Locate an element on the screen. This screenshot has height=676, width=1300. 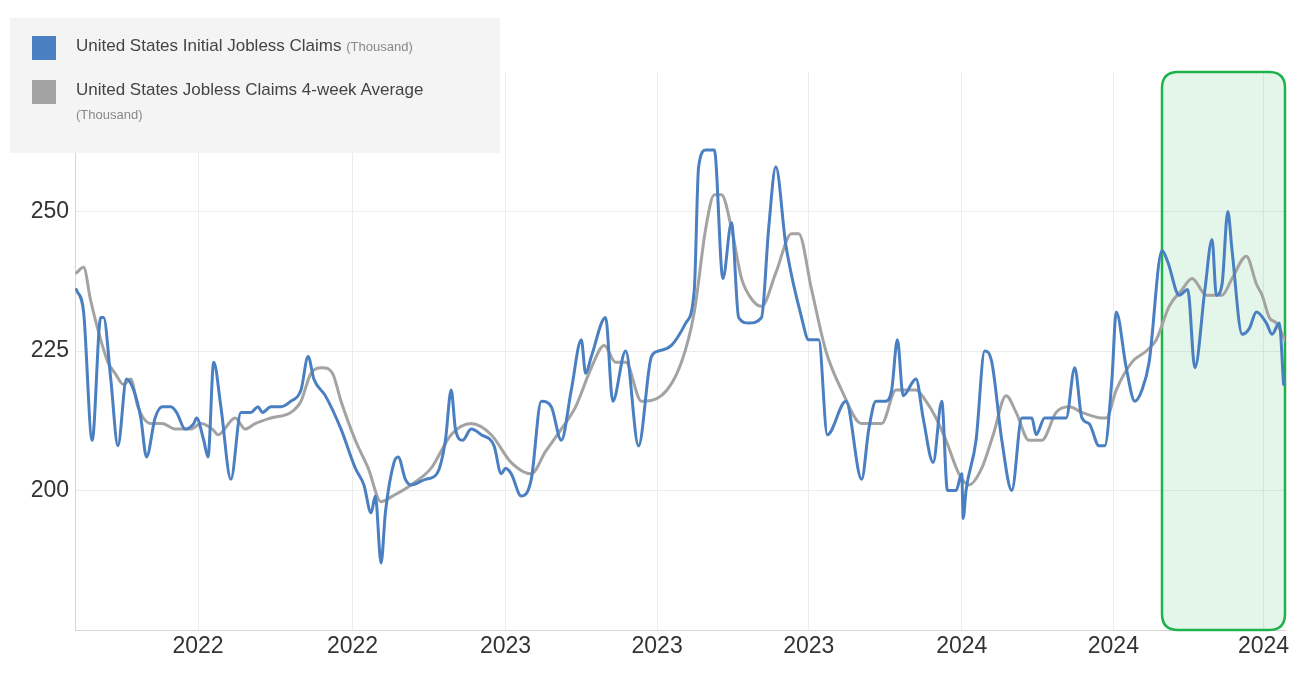
y-tick-label: 225 is located at coordinates (49, 349).